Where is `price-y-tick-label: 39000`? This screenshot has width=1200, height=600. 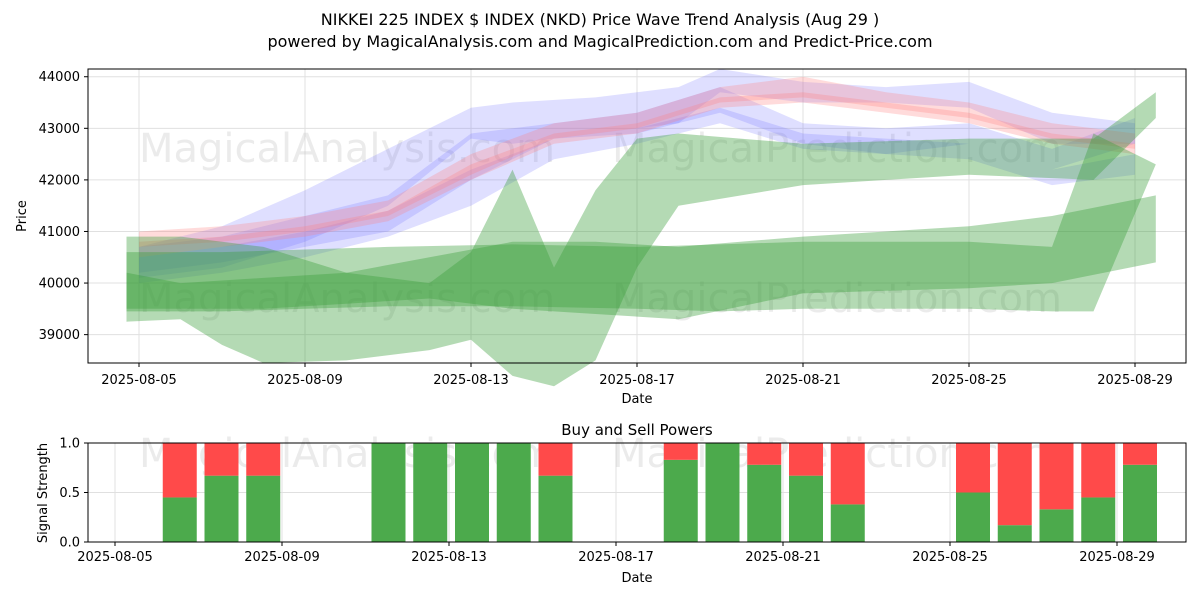
price-y-tick-label: 39000 is located at coordinates (59, 335).